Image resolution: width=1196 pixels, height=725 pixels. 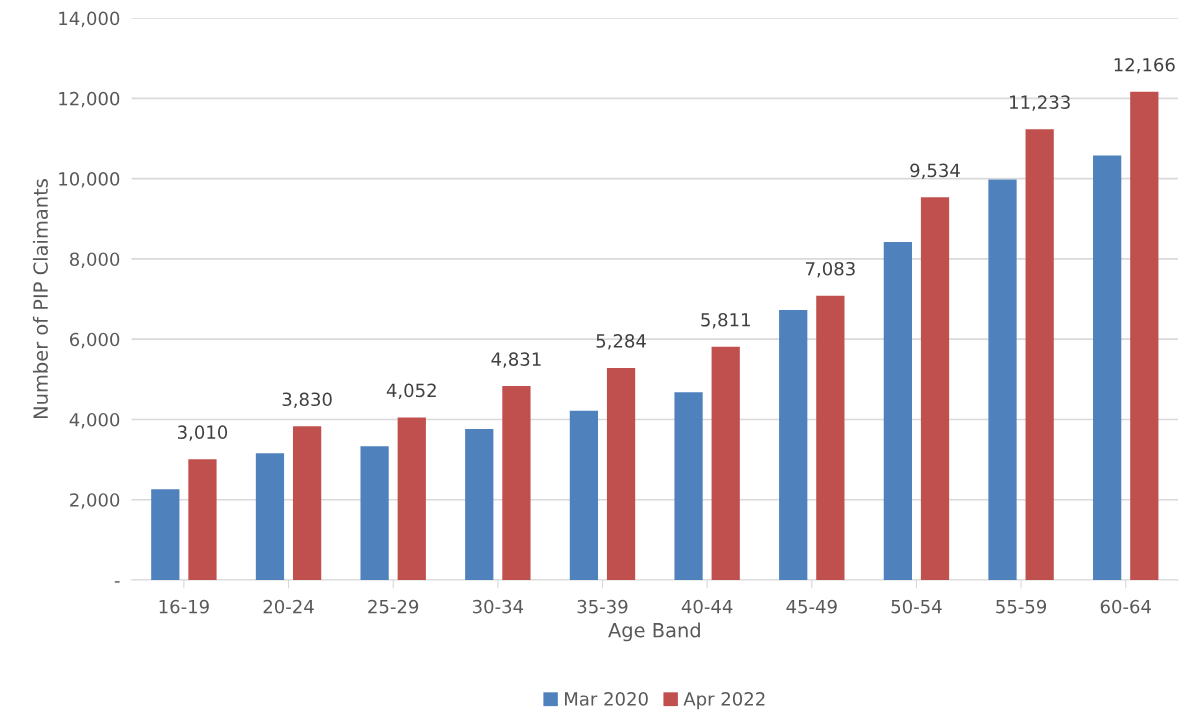 What do you see at coordinates (94, 260) in the screenshot?
I see `y-tick-label: 8,000` at bounding box center [94, 260].